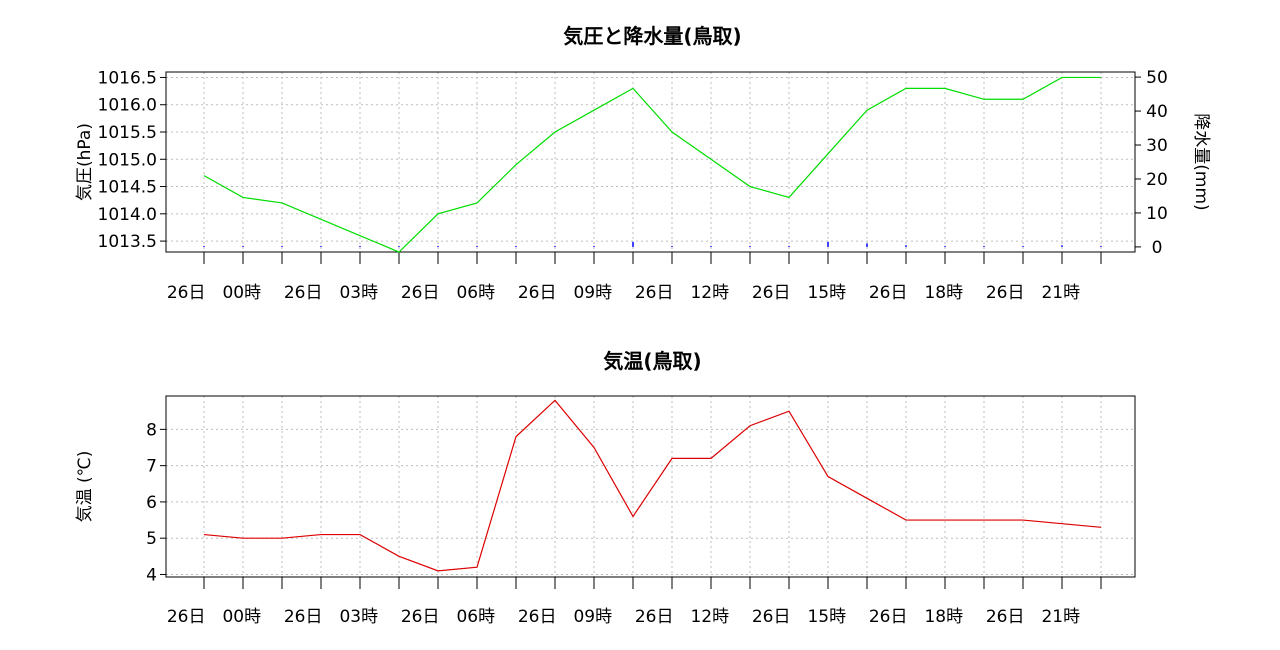 The height and width of the screenshot is (650, 1280). I want to click on y-axis-label: 気温 (℃), so click(85, 487).